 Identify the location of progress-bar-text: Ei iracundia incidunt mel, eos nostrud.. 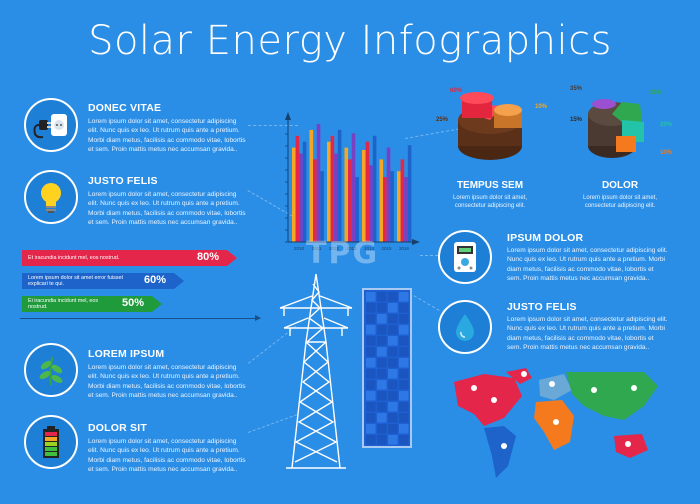
(63, 304).